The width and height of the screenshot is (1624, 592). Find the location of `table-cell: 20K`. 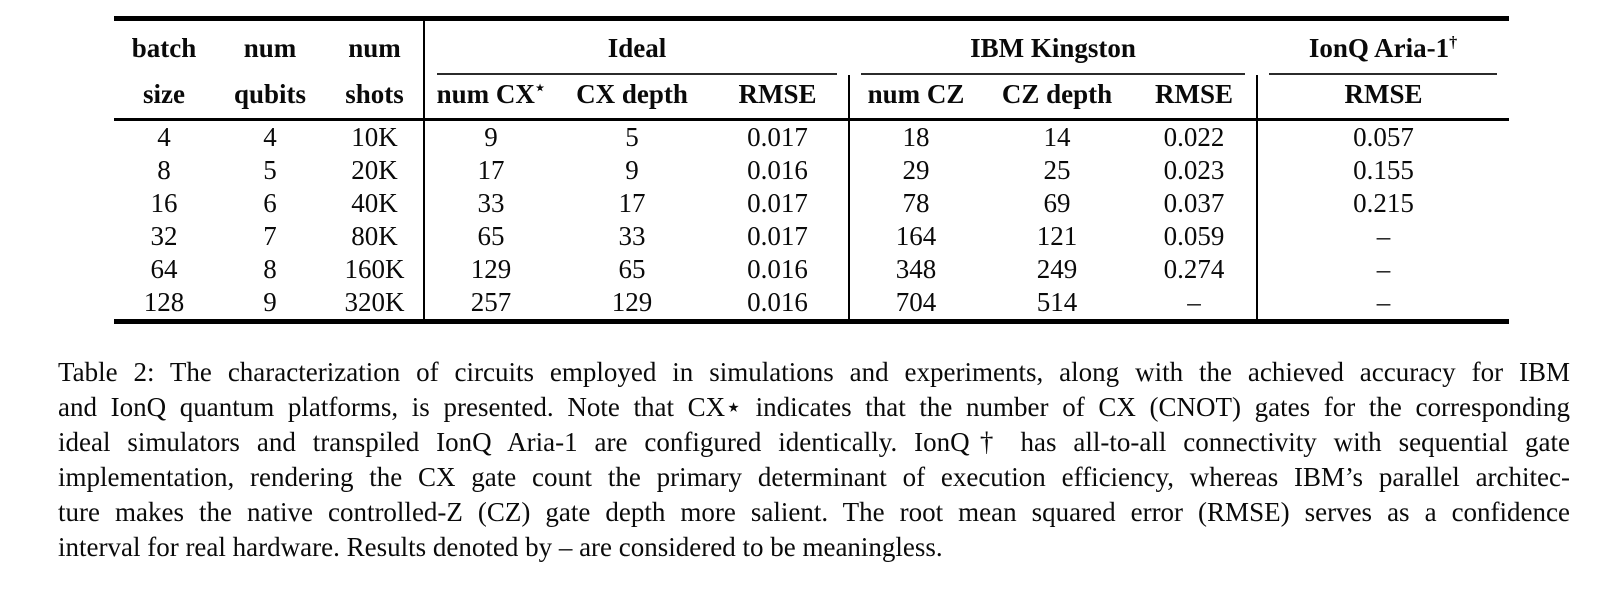

table-cell: 20K is located at coordinates (374, 170).